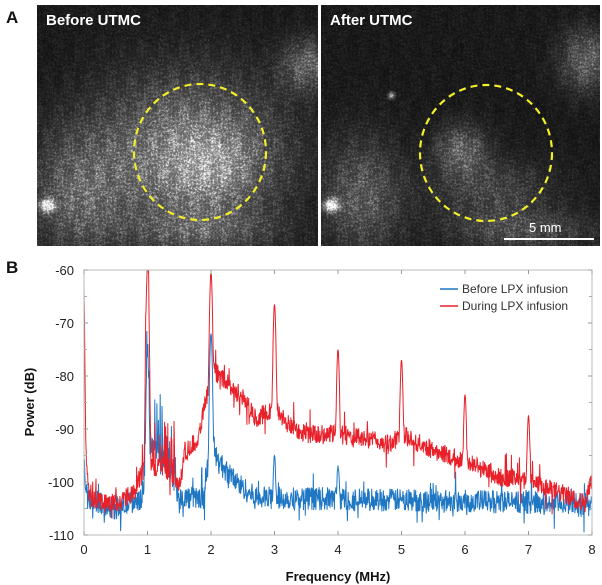 Image resolution: width=602 pixels, height=585 pixels. What do you see at coordinates (401, 549) in the screenshot?
I see `x-tick-label: 5` at bounding box center [401, 549].